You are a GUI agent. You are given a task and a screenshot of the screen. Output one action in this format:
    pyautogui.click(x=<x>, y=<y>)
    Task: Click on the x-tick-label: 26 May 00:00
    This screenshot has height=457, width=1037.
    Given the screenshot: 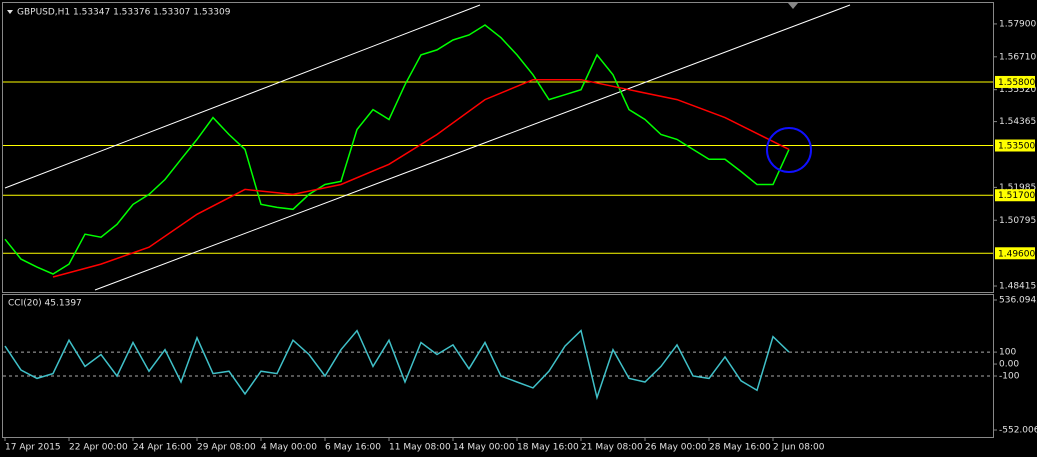 What is the action you would take?
    pyautogui.click(x=676, y=448)
    